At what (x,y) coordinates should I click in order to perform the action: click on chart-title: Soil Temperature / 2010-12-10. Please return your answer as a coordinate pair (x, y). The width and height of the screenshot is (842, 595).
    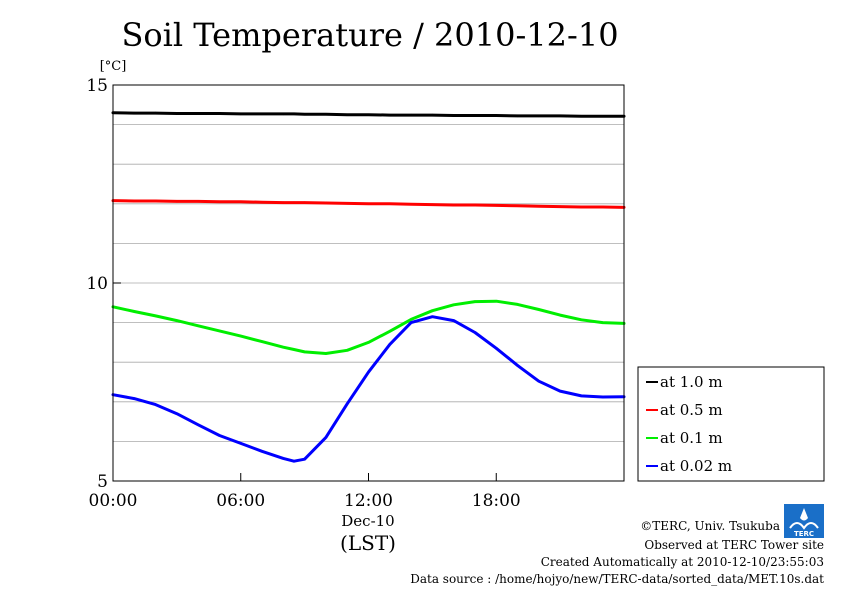
    Looking at the image, I should click on (369, 35).